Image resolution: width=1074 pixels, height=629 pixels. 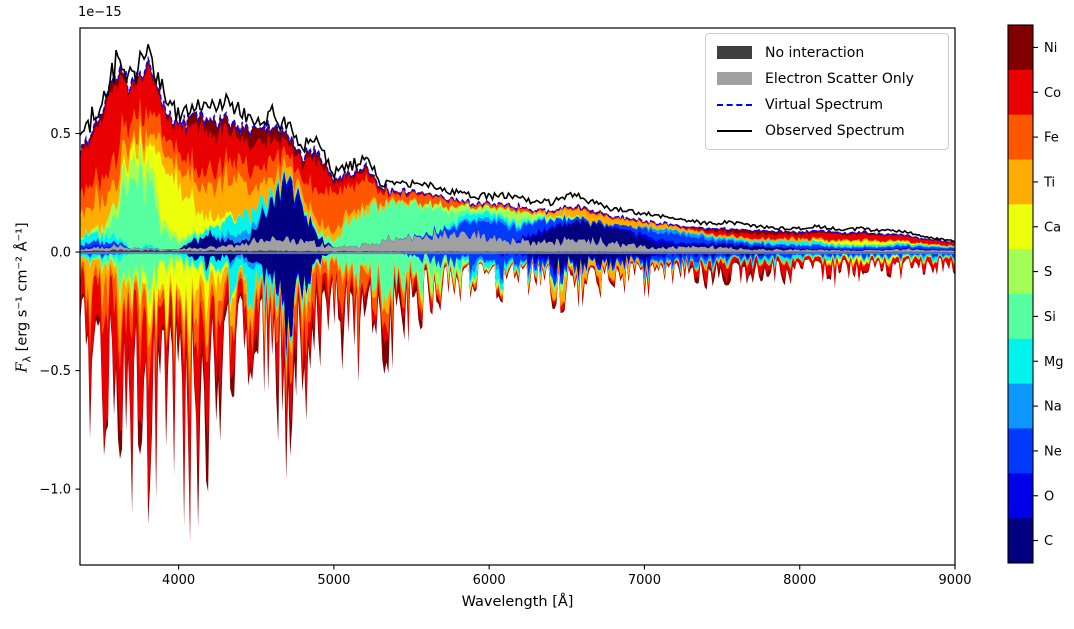 What do you see at coordinates (1053, 362) in the screenshot?
I see `colorbar-label-mg: Mg` at bounding box center [1053, 362].